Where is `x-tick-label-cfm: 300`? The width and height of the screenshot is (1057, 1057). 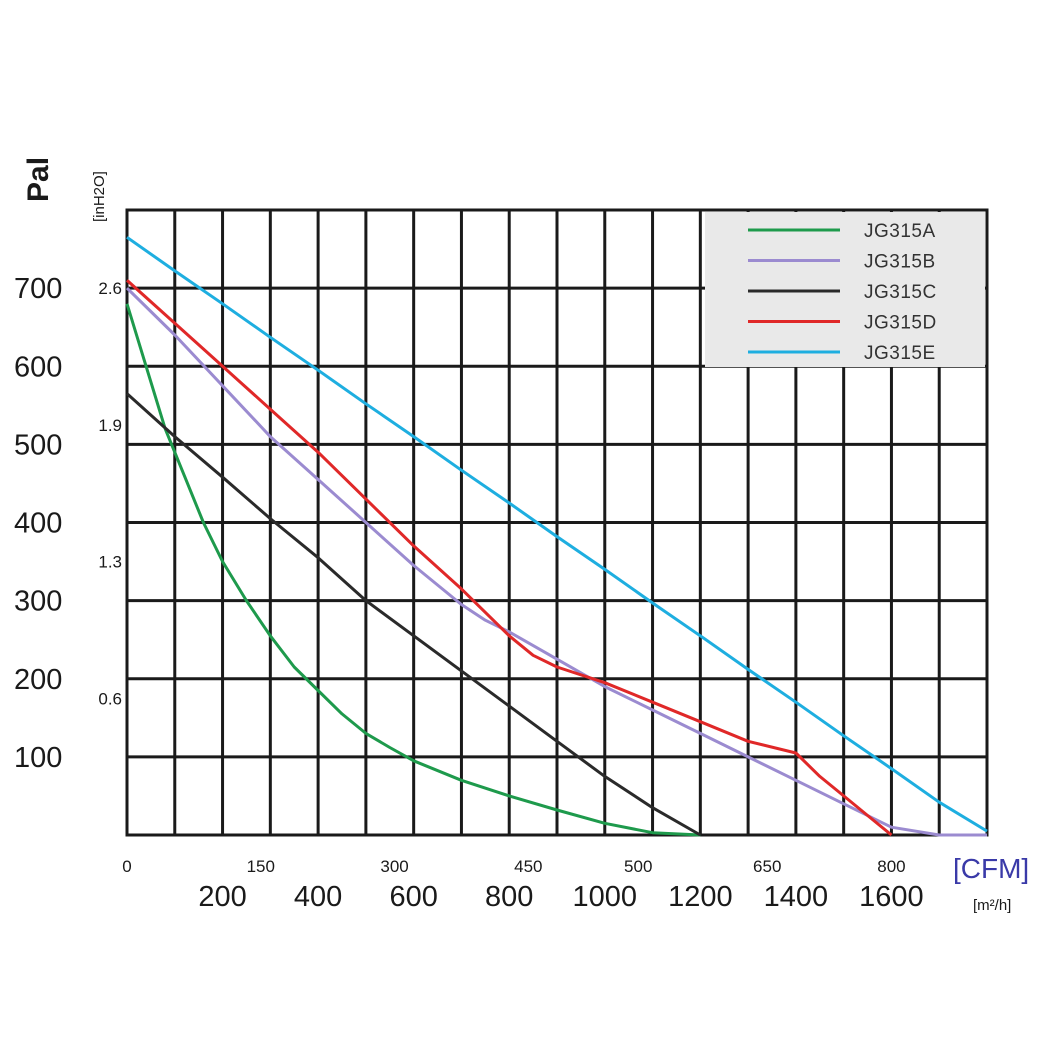 x-tick-label-cfm: 300 is located at coordinates (394, 866).